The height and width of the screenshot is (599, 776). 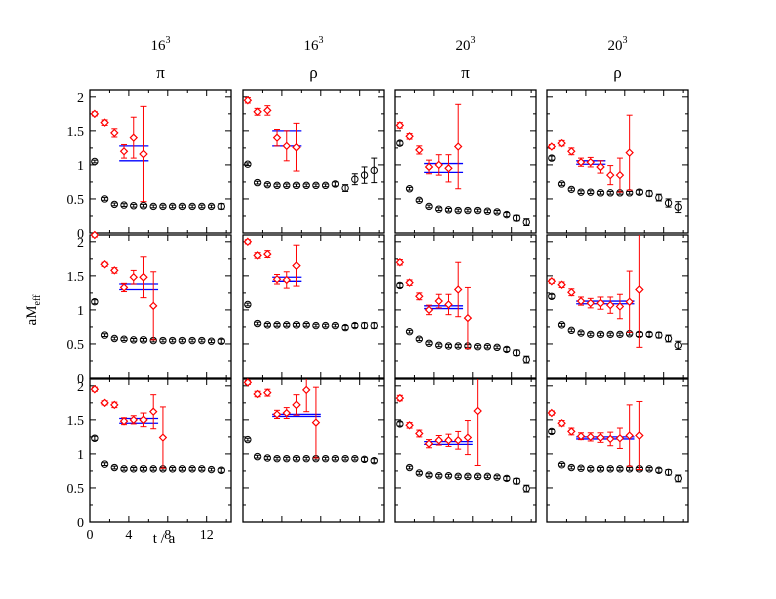 I want to click on y-tick-label: 1, so click(x=80, y=311).